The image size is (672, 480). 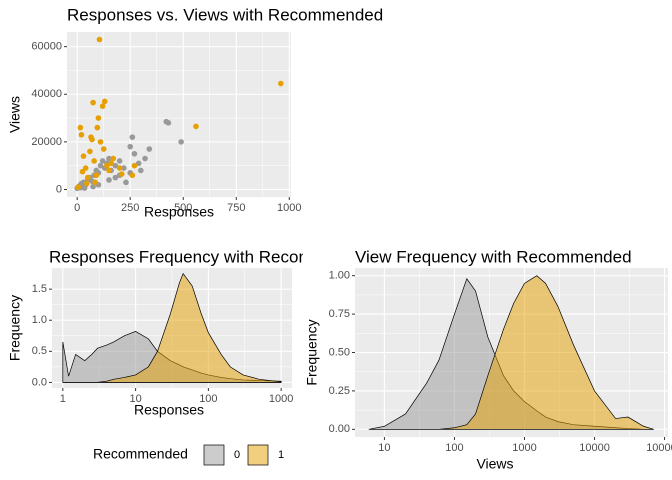 What do you see at coordinates (46, 94) in the screenshot?
I see `y-tick-label: 40000` at bounding box center [46, 94].